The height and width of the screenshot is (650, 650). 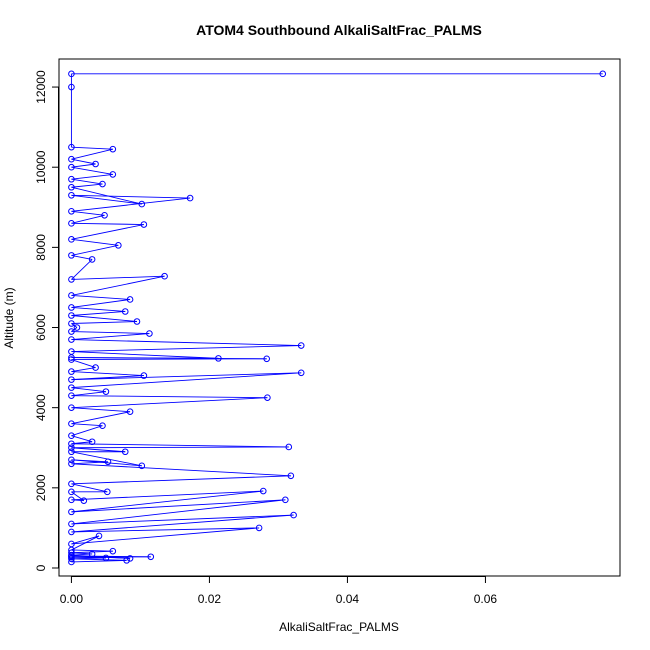 I want to click on x-axis-label: AlkaliSaltFrac_PALMS, so click(x=339, y=627).